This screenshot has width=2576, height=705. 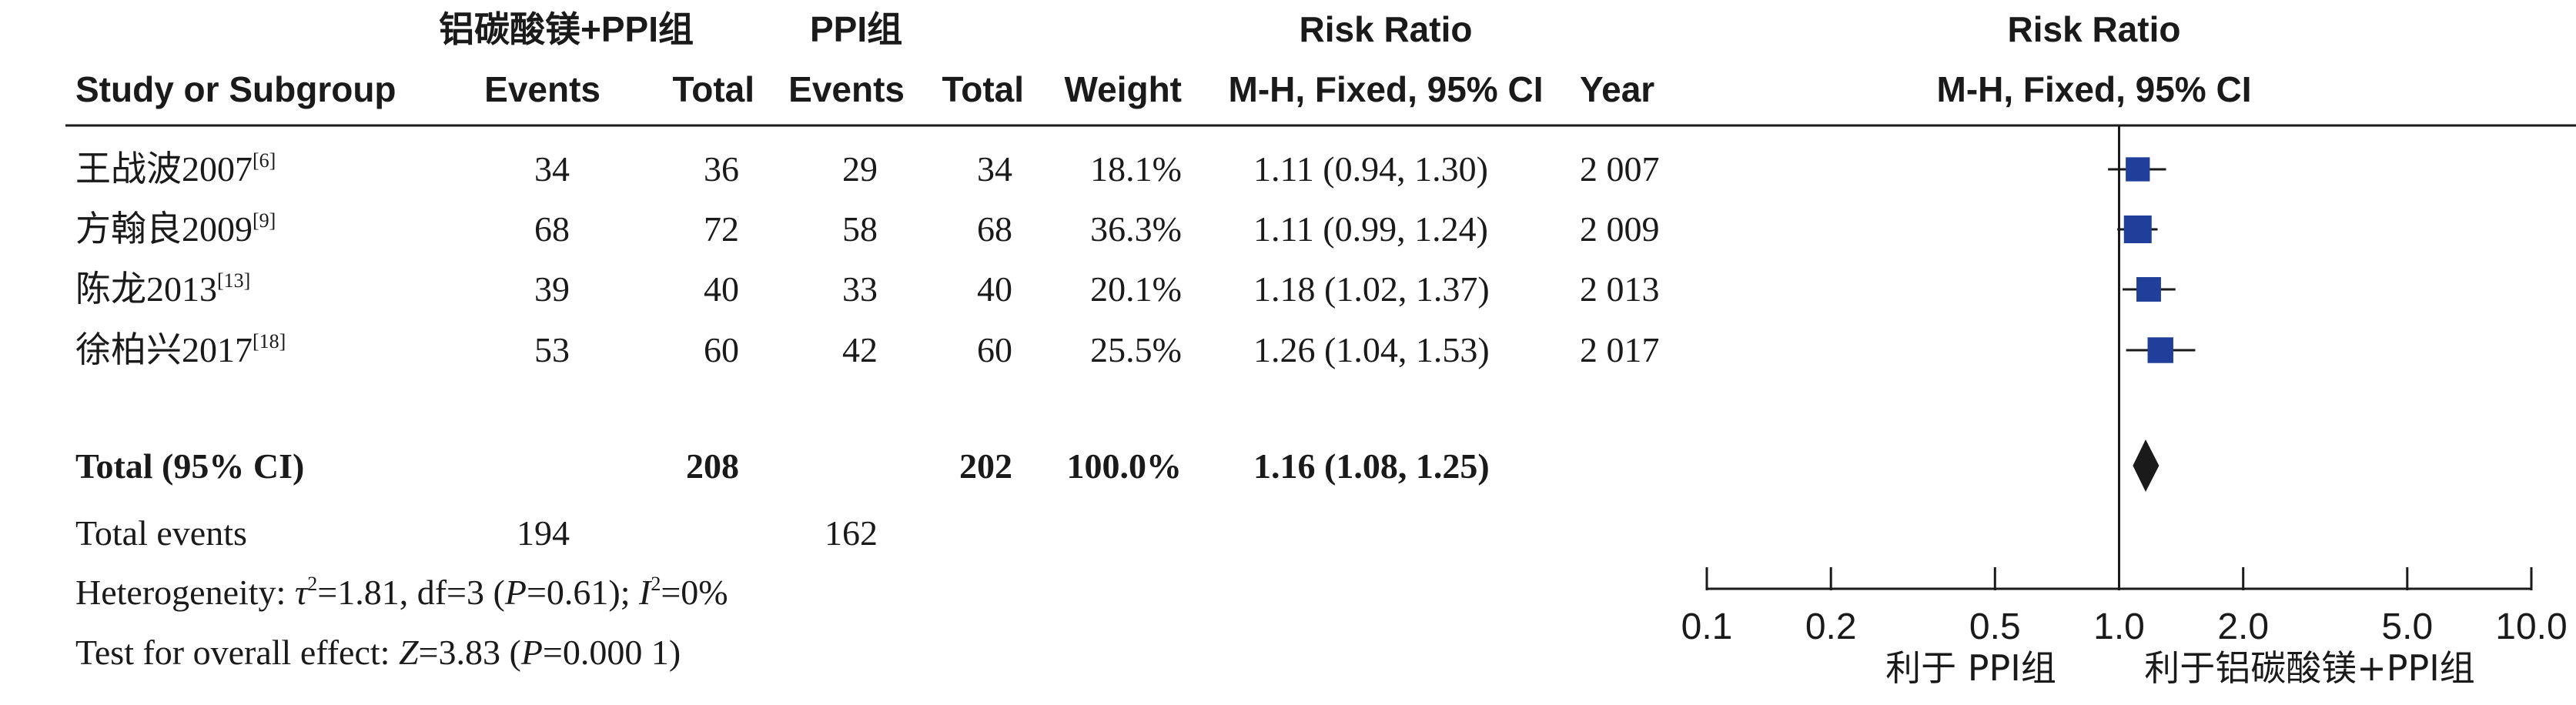 What do you see at coordinates (1707, 626) in the screenshot?
I see `x-tick-label: 0.1` at bounding box center [1707, 626].